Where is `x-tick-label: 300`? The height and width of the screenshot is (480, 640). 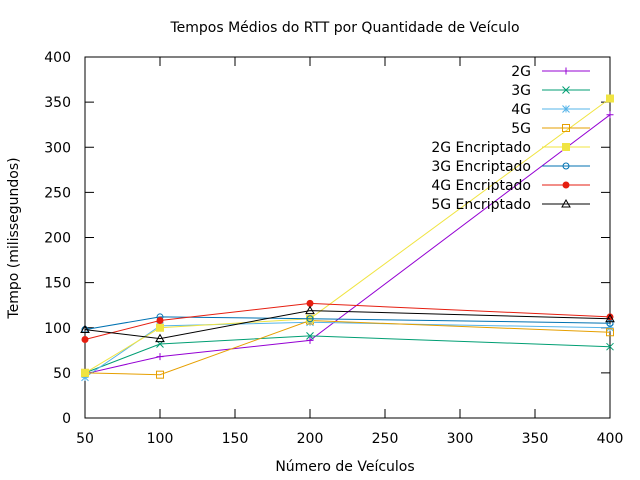
x-tick-label: 300 is located at coordinates (460, 439).